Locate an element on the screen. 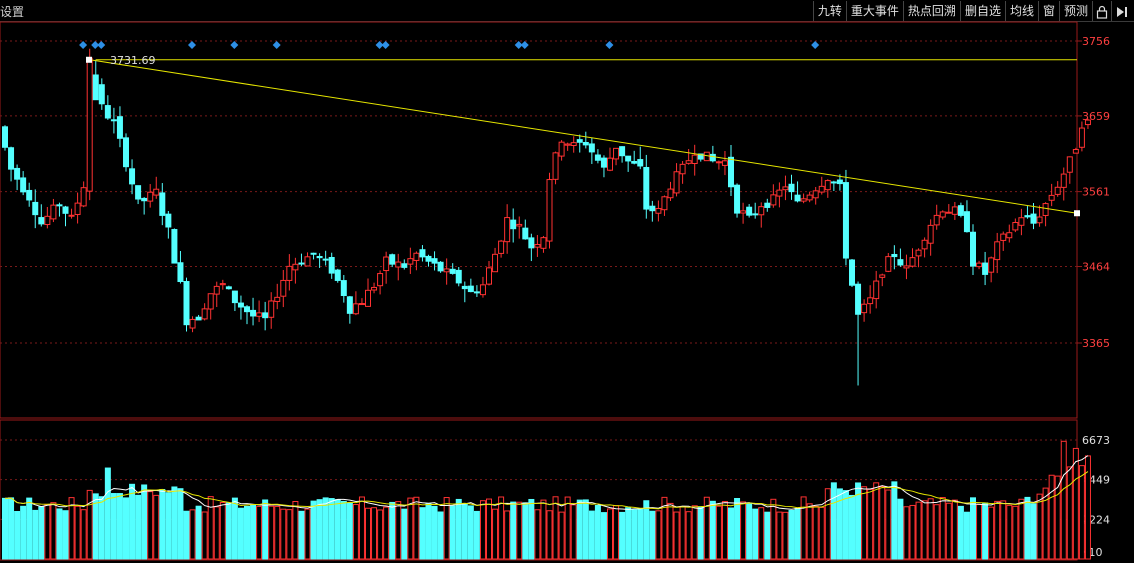 This screenshot has width=1134, height=563. forecast-button: 预测 is located at coordinates (1075, 11).